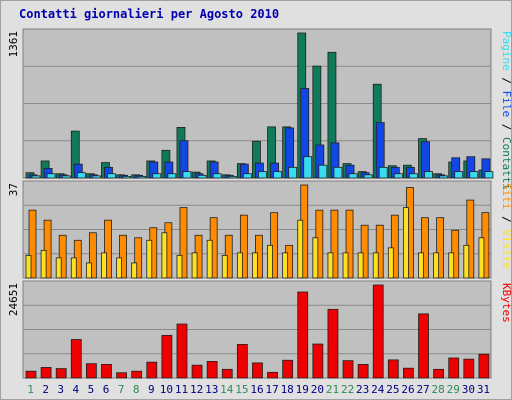 The height and width of the screenshot is (400, 512). I want to click on day-label-2: 2, so click(45, 389).